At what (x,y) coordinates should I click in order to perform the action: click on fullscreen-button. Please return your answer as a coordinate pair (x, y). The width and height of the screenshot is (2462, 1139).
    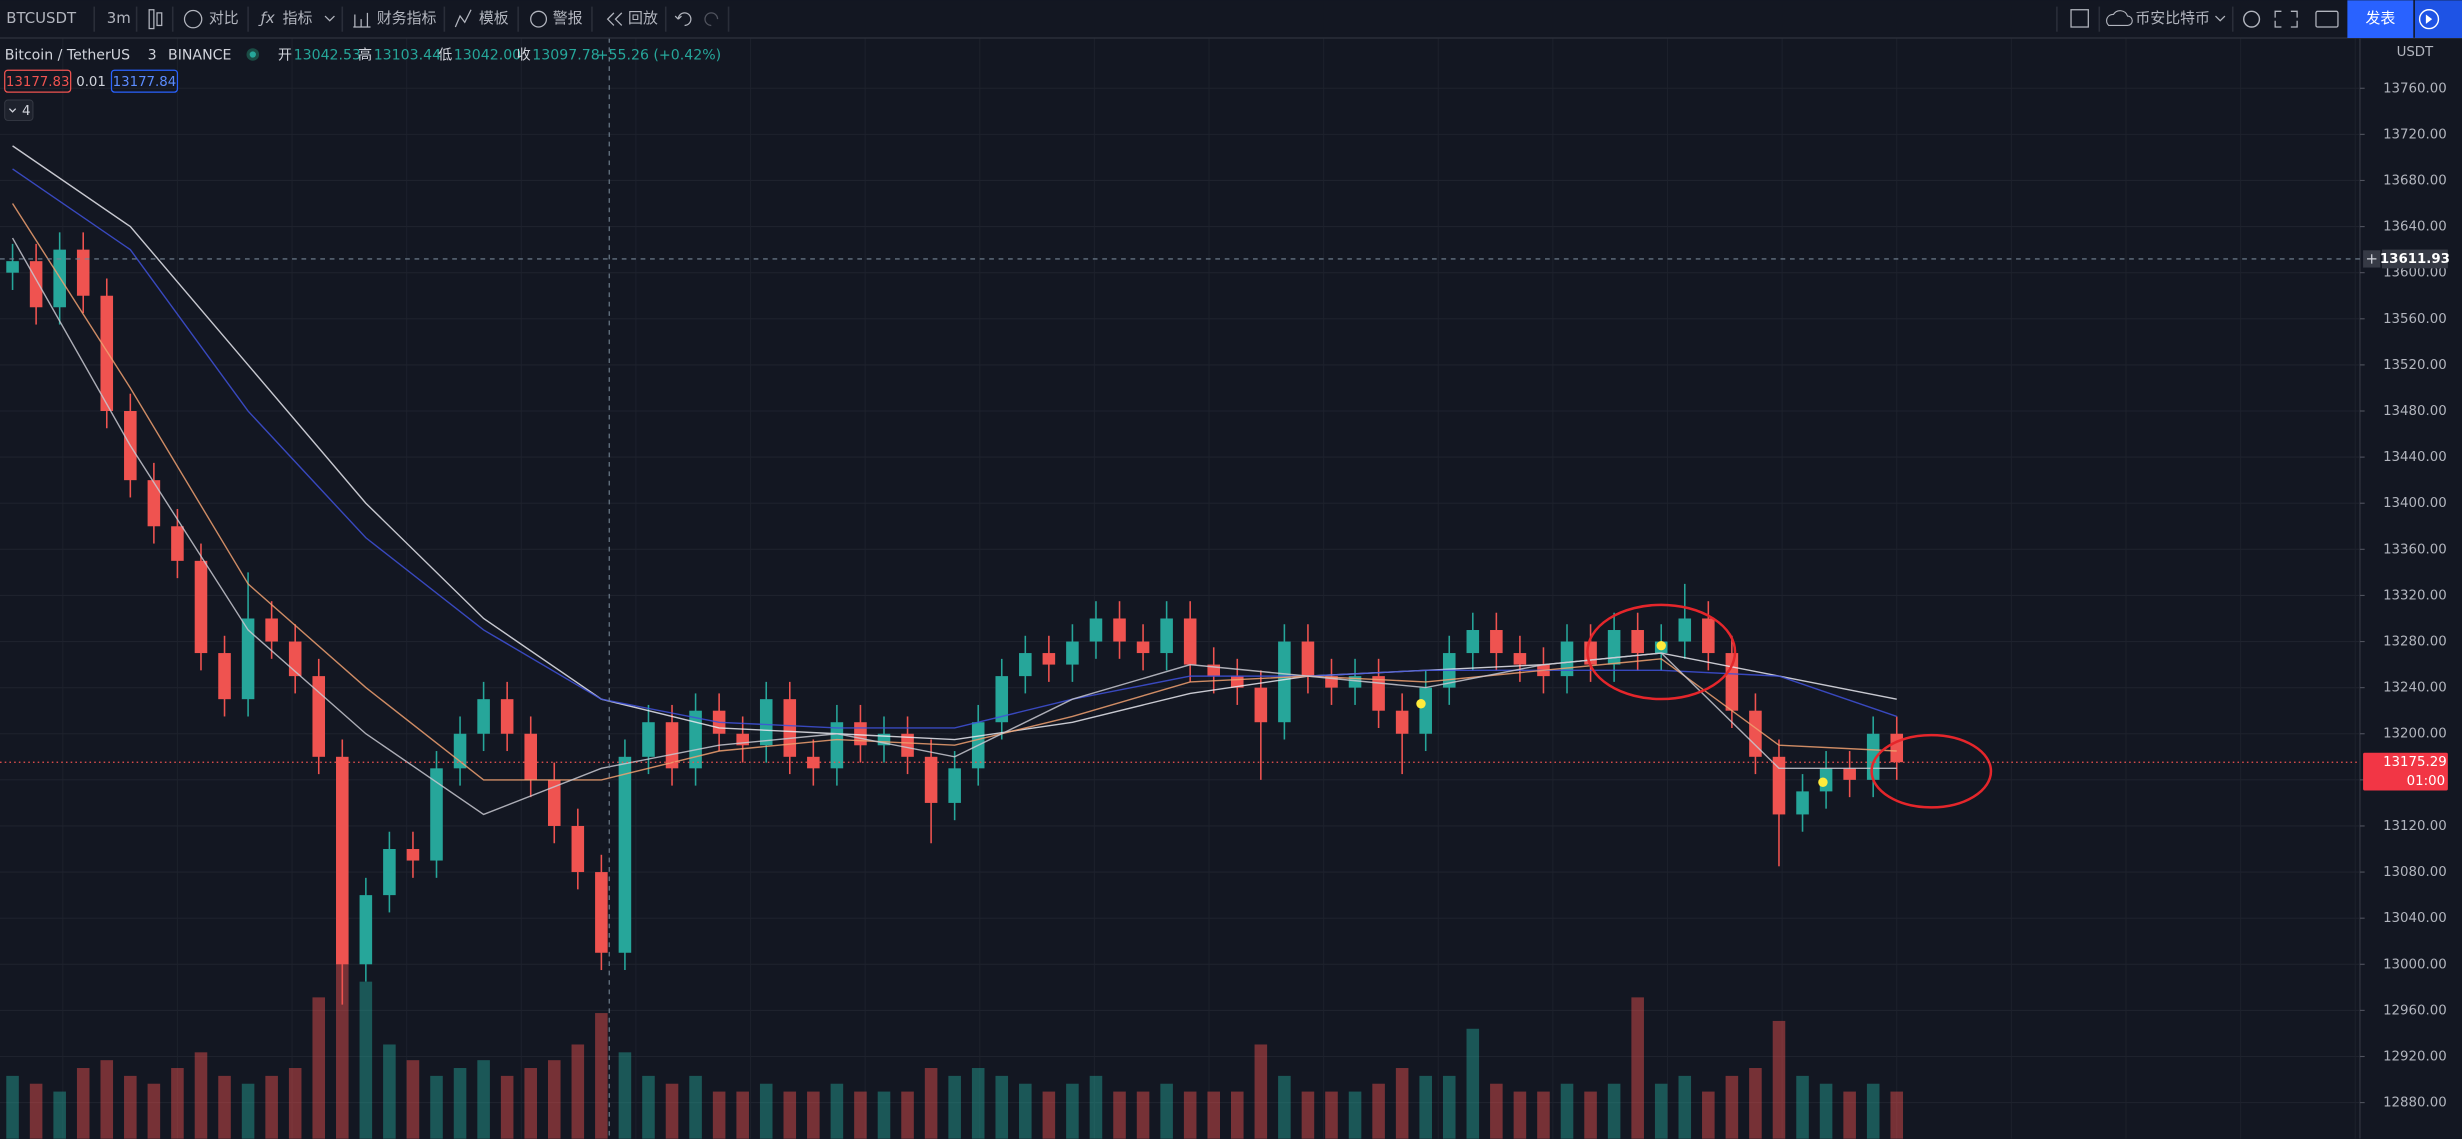
    Looking at the image, I should click on (2286, 19).